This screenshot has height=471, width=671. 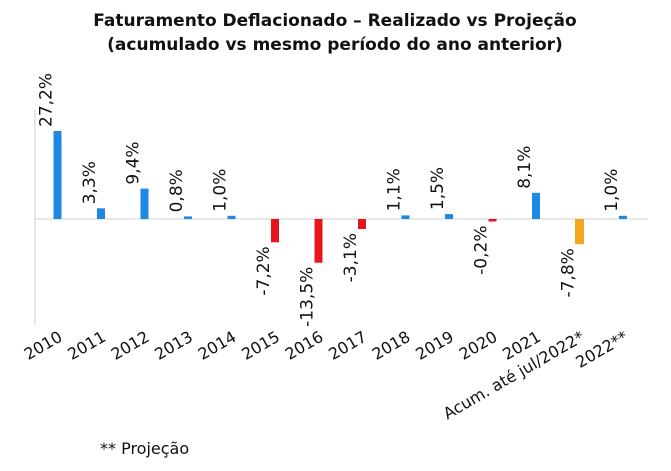 I want to click on value-label-3: 0,8%, so click(x=177, y=190).